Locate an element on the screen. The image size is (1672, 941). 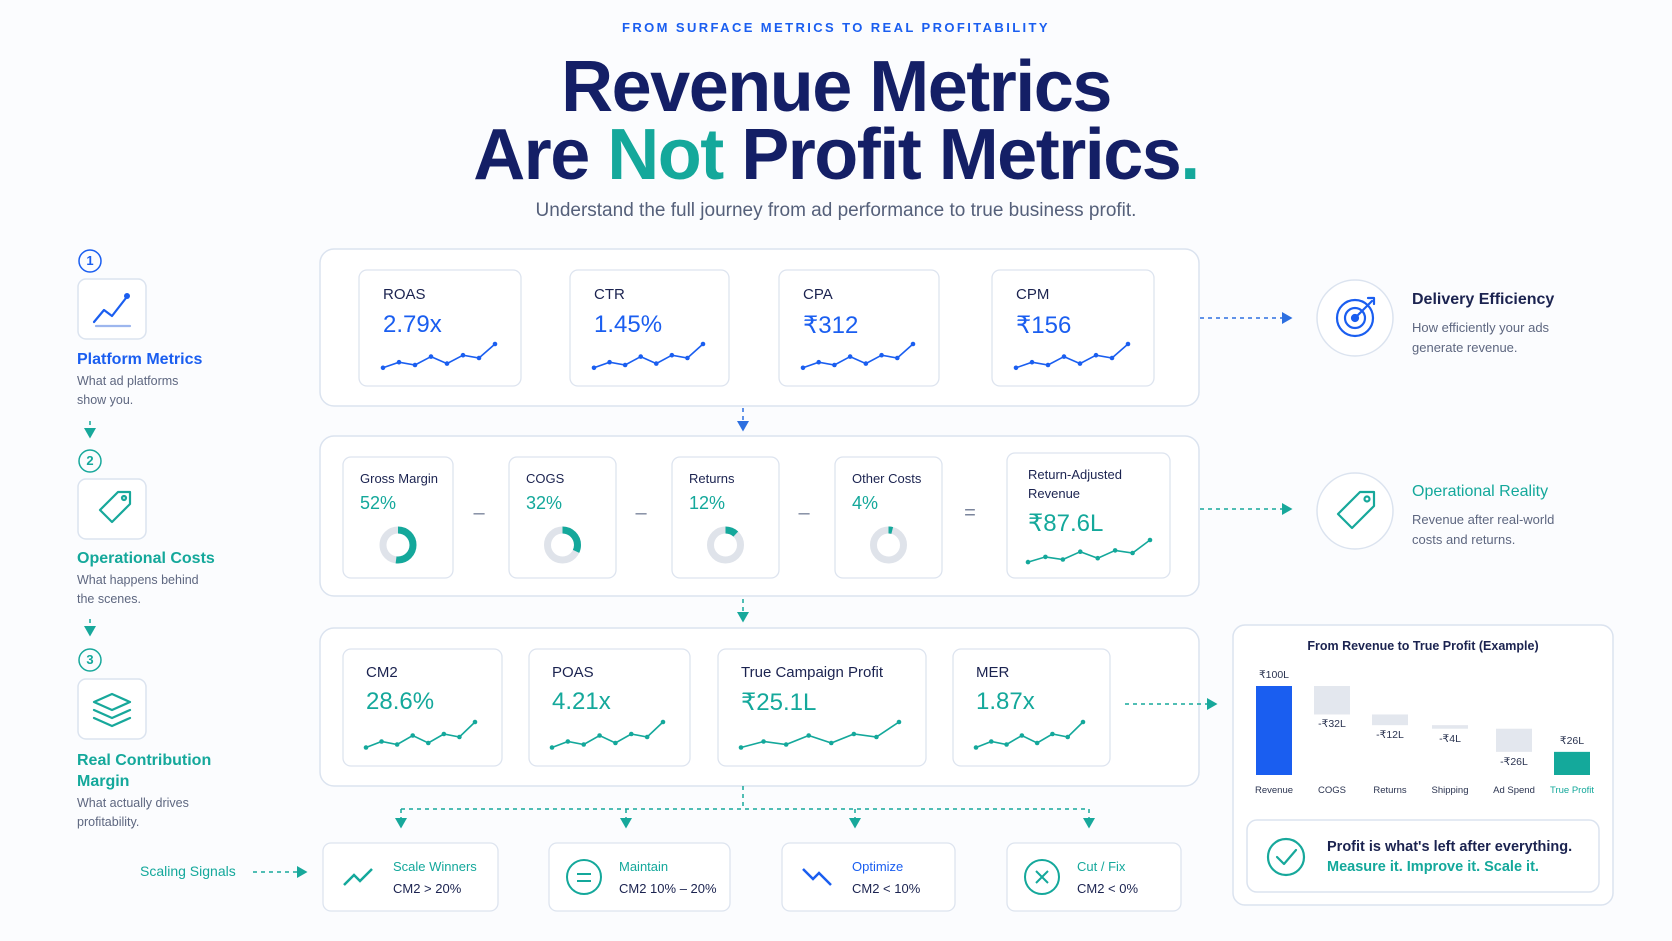
operator: – is located at coordinates (804, 513).